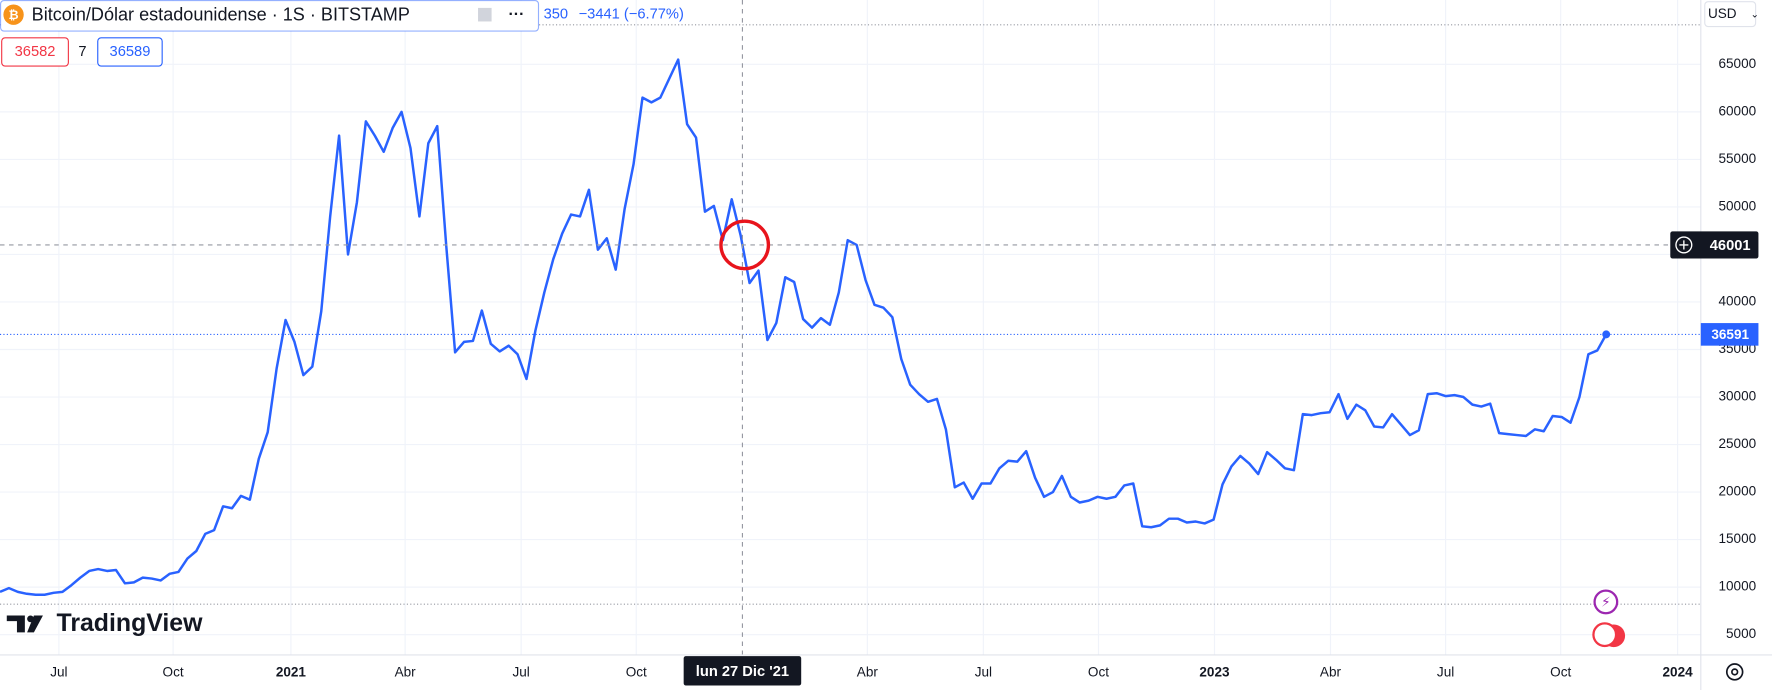  I want to click on last-price-badge, so click(1729, 334).